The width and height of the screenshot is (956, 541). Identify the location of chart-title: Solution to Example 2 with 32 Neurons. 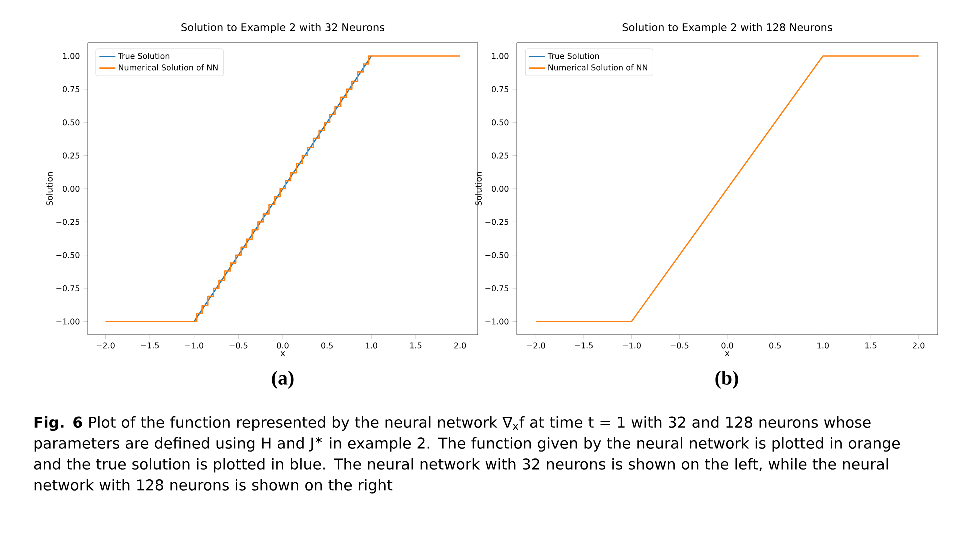
(283, 28).